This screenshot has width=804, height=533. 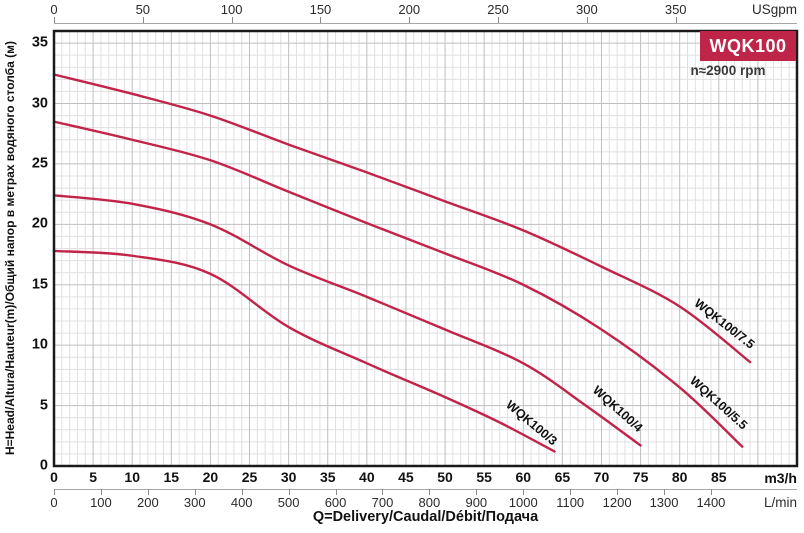 I want to click on x-axis-title: Q=Delivery/Caudal/Débit/Подача, so click(x=425, y=517).